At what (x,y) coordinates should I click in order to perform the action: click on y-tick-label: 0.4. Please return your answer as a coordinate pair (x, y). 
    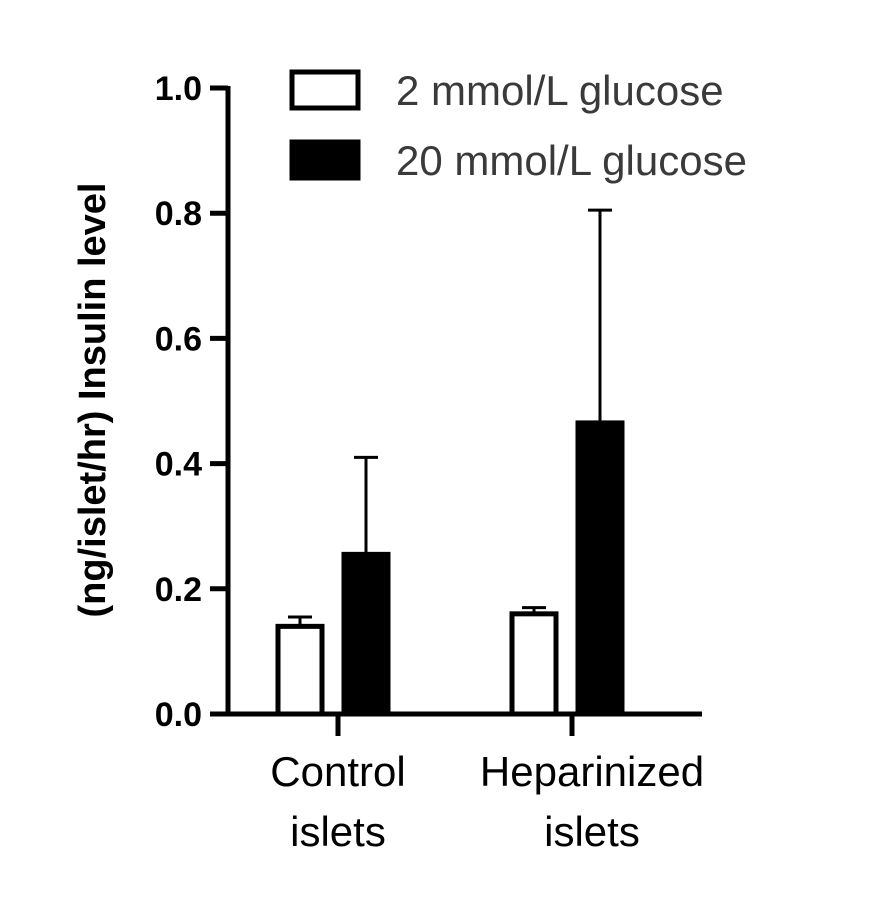
    Looking at the image, I should click on (178, 465).